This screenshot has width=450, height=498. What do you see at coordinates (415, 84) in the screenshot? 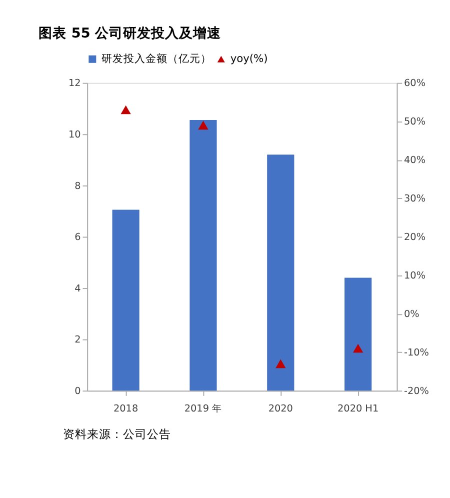
I see `y2-tick-label: 60%` at bounding box center [415, 84].